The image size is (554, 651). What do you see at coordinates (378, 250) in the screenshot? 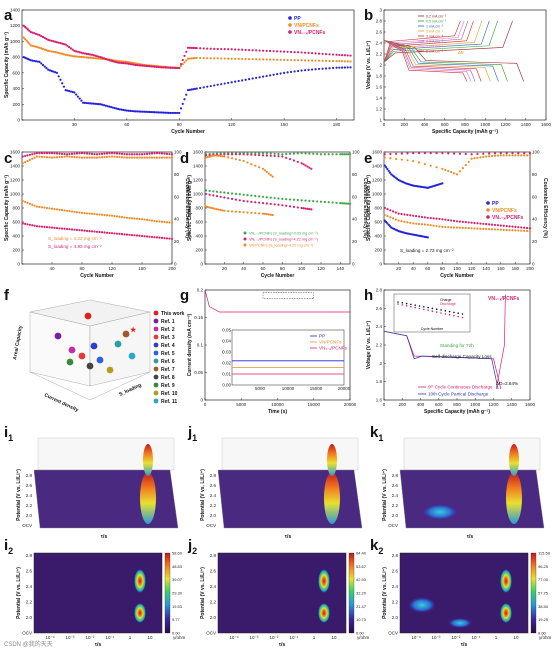
I see `y-tick-label: 200` at bounding box center [378, 250].